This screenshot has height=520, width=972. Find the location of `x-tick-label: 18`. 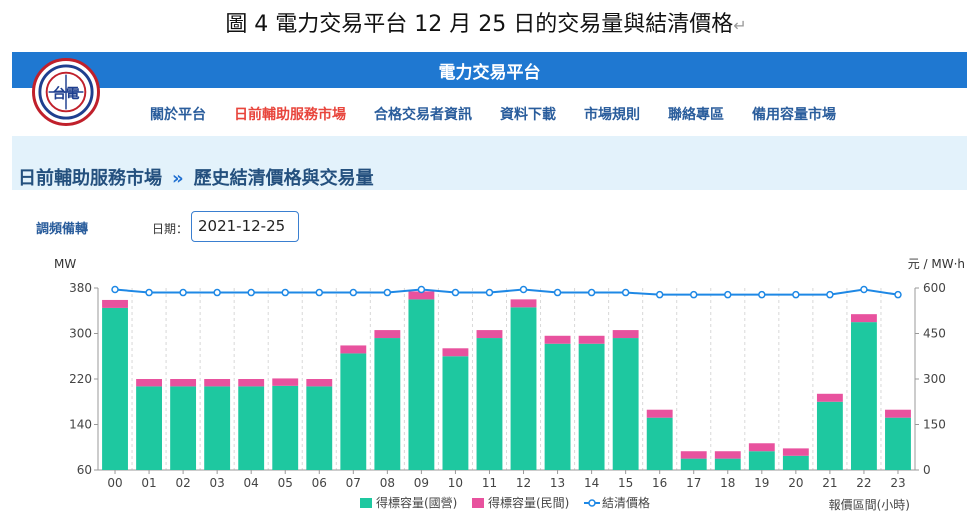

x-tick-label: 18 is located at coordinates (727, 483).